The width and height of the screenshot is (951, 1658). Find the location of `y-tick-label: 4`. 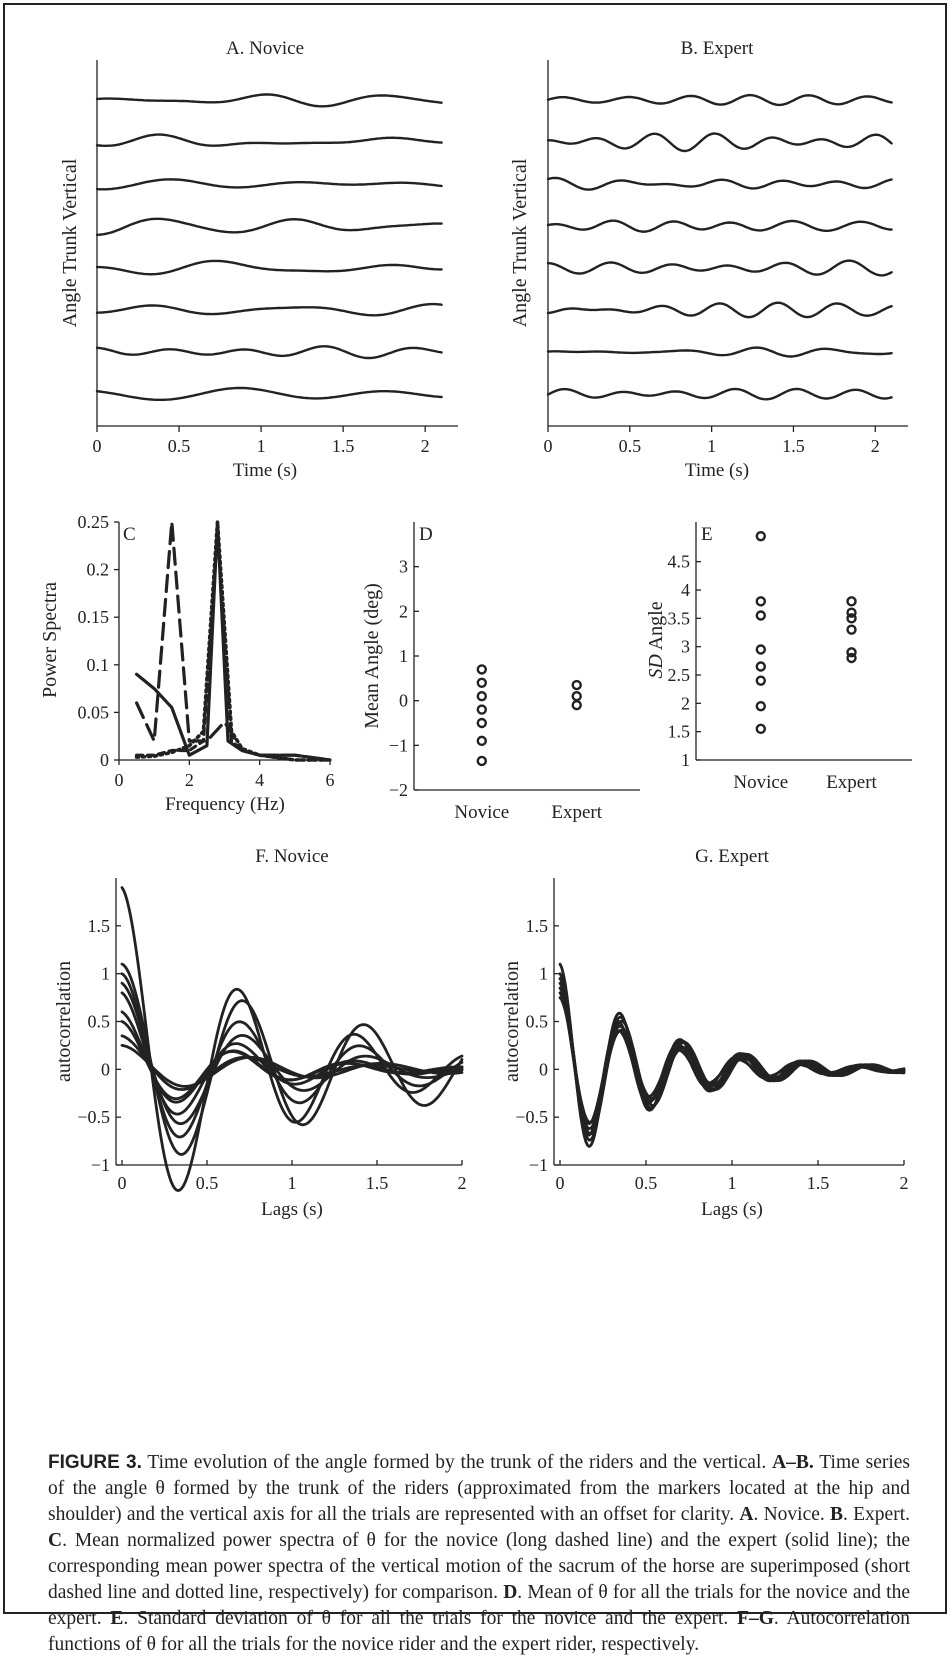

y-tick-label: 4 is located at coordinates (685, 590).